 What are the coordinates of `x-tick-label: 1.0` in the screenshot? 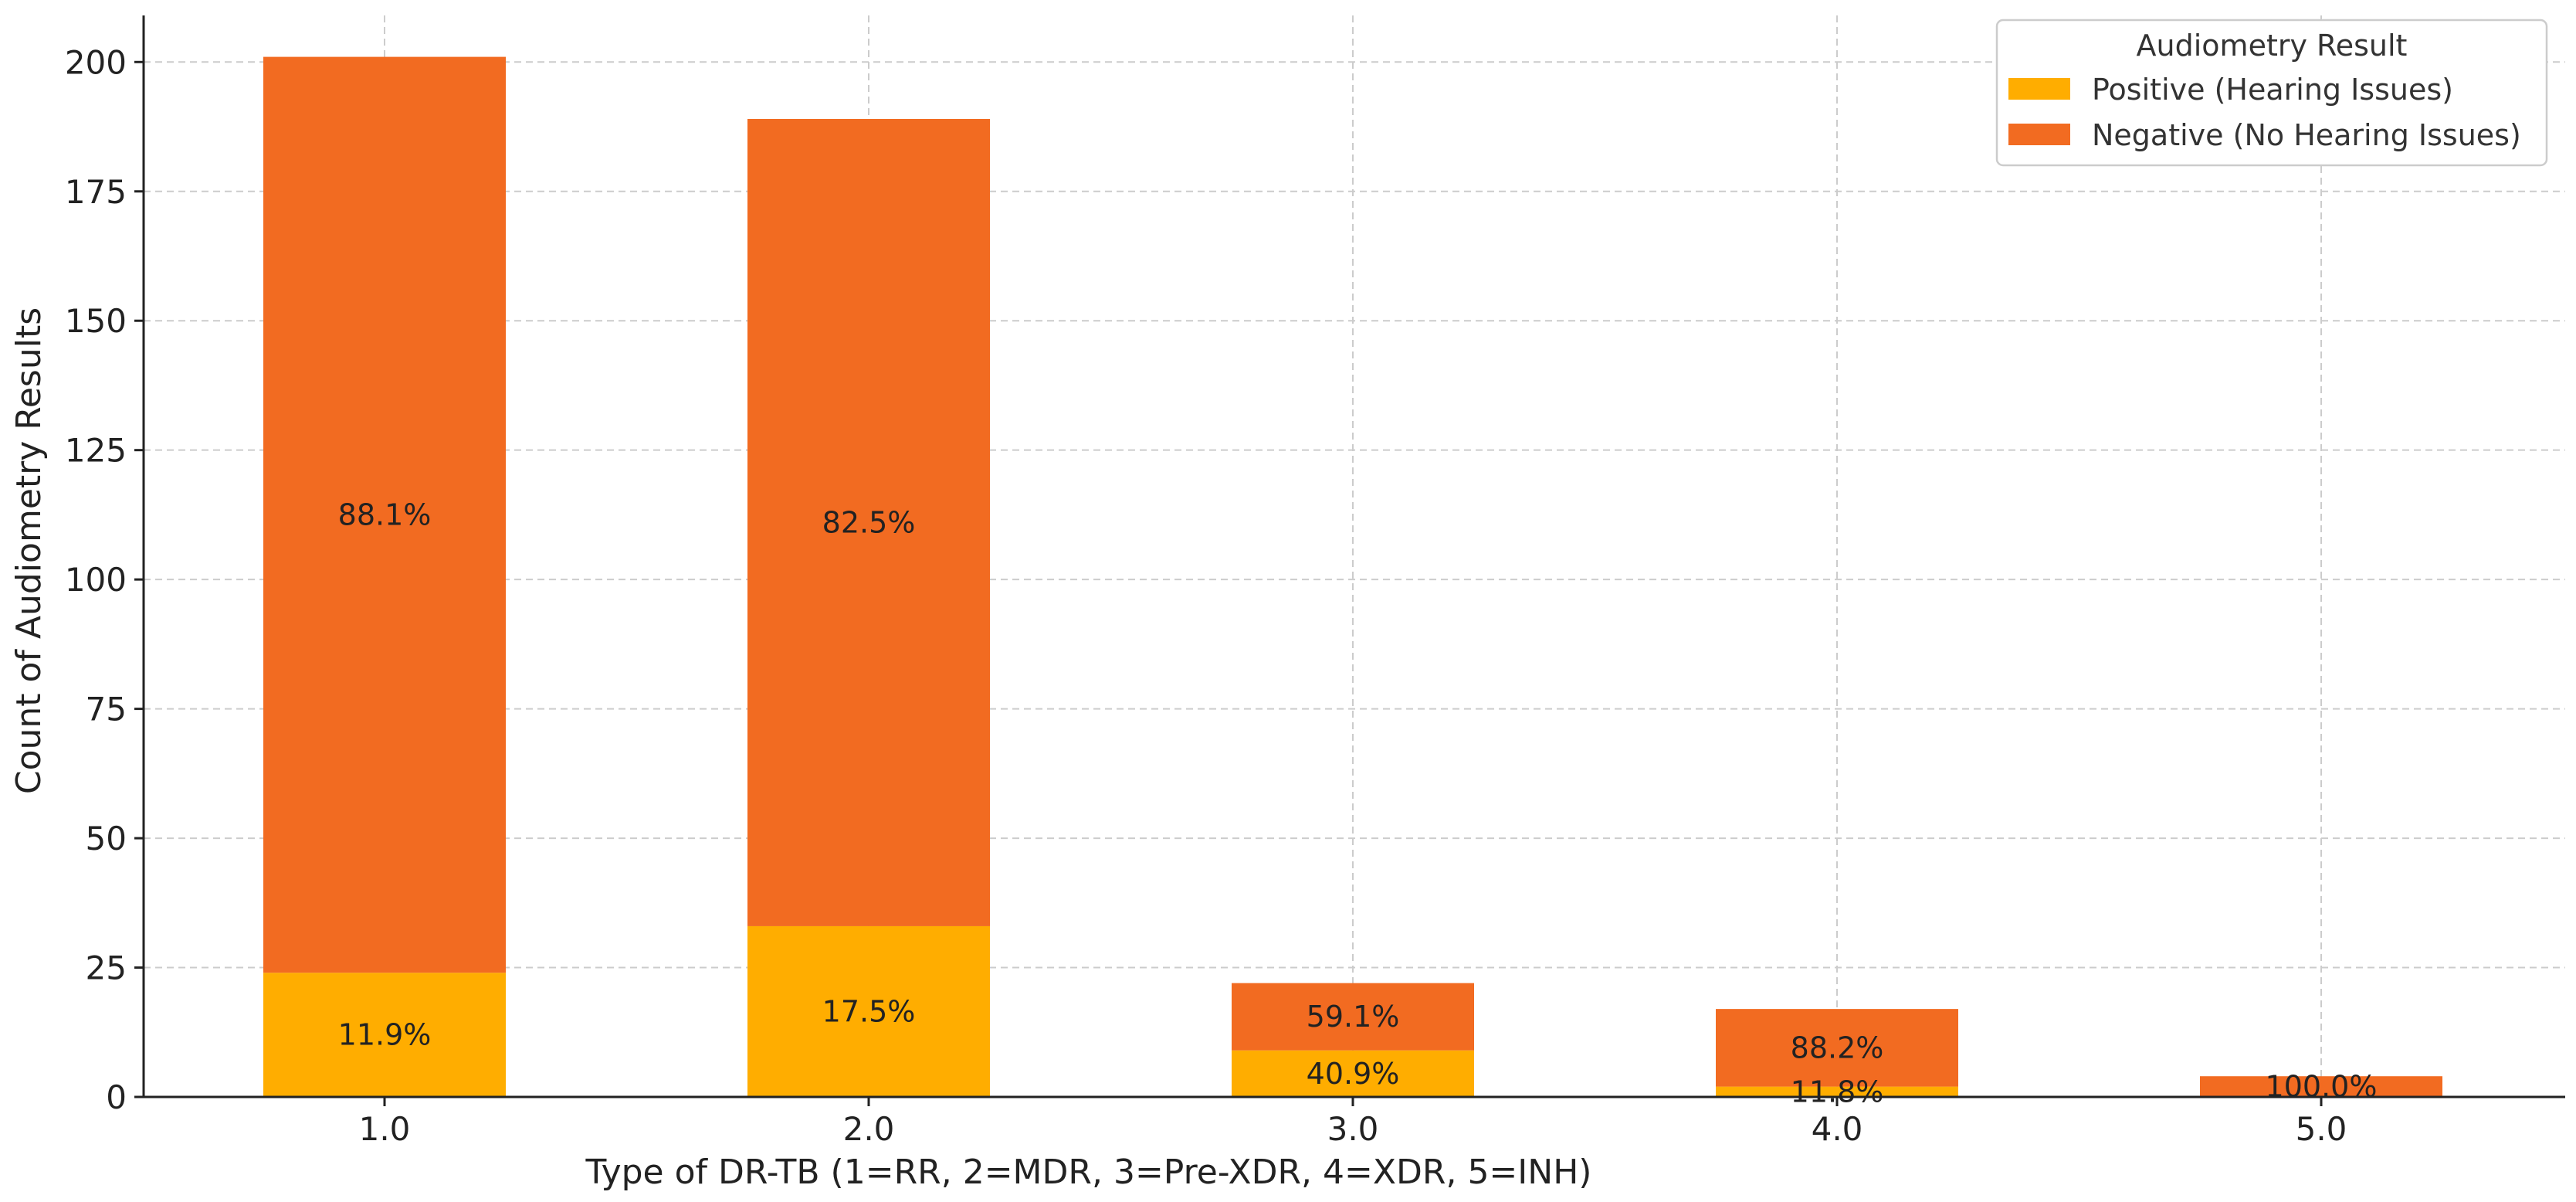 It's located at (385, 1129).